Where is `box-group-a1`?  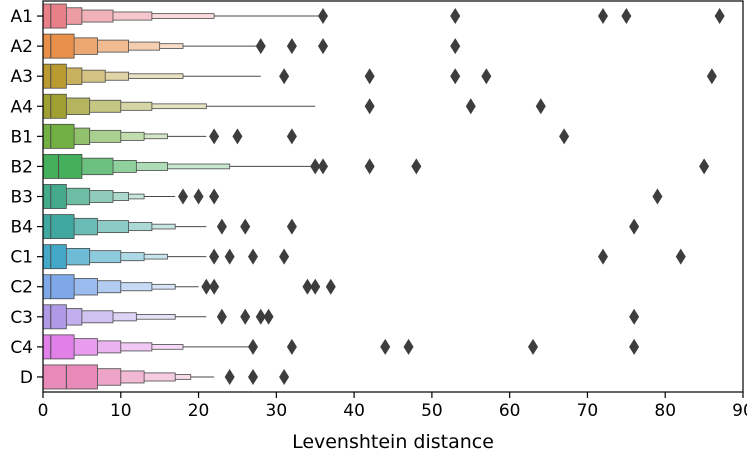 box-group-a1 is located at coordinates (383, 16).